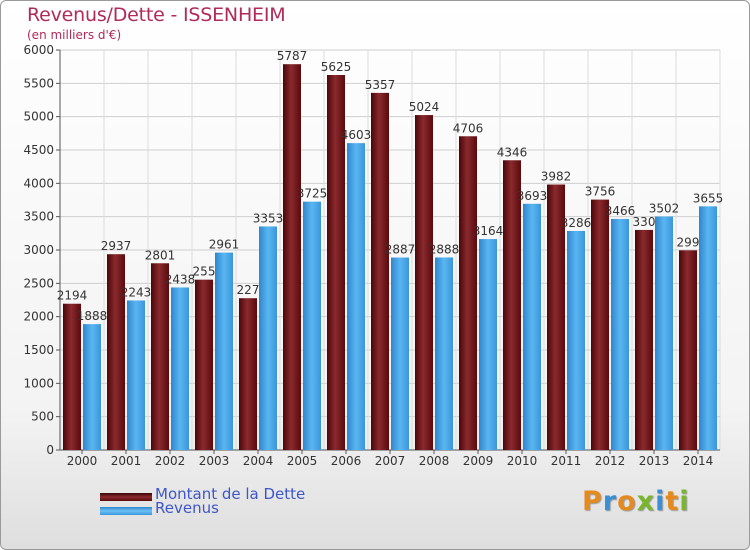 This screenshot has height=550, width=750. Describe the element at coordinates (478, 461) in the screenshot. I see `x-tick-label: 2009` at that location.